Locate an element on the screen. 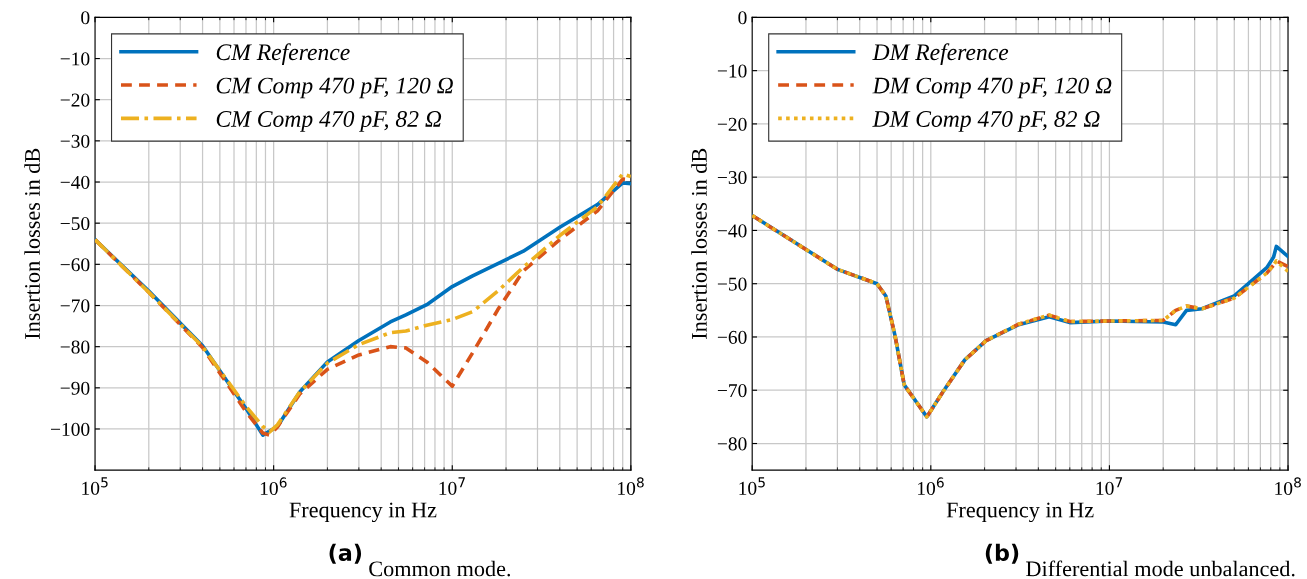 This screenshot has width=1307, height=579. legend-label: DM Comp 470 pF, 82 Ω is located at coordinates (986, 121).